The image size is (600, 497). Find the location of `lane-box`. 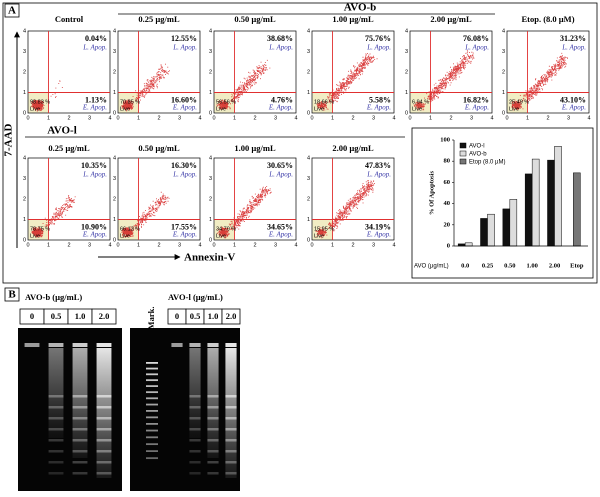

lane-box is located at coordinates (104, 316).